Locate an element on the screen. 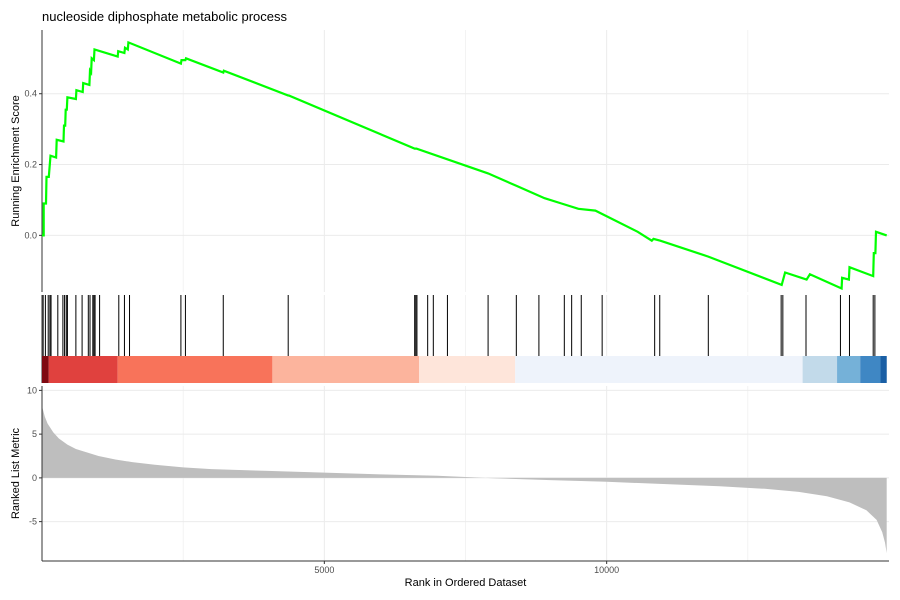 This screenshot has height=600, width=900. gene-hit-panel is located at coordinates (464, 339).